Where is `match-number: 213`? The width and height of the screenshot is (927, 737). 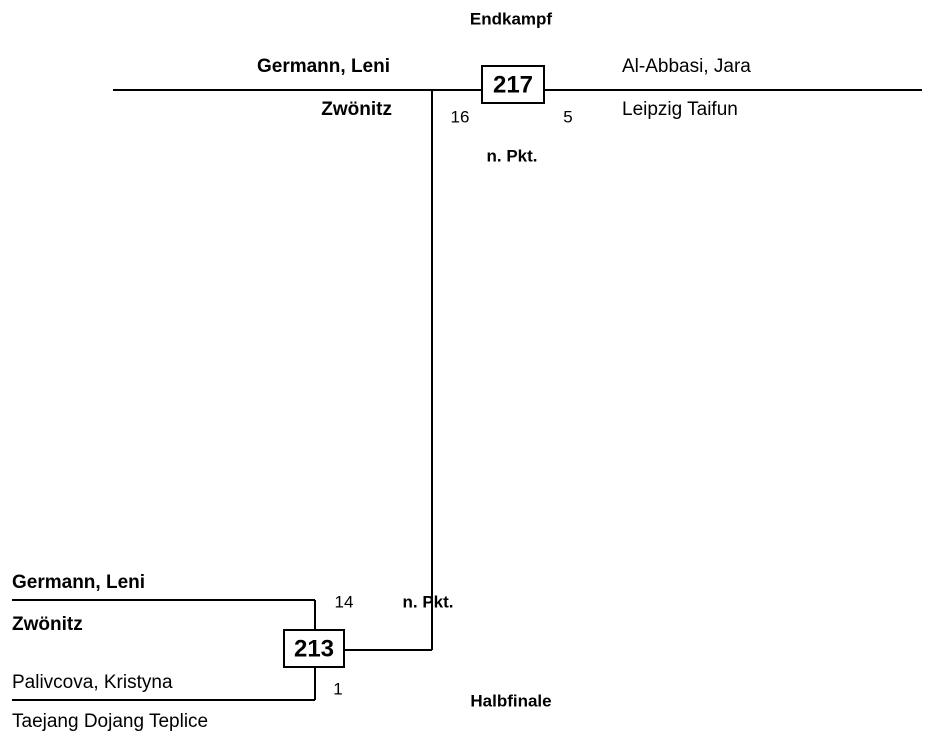 match-number: 213 is located at coordinates (314, 648).